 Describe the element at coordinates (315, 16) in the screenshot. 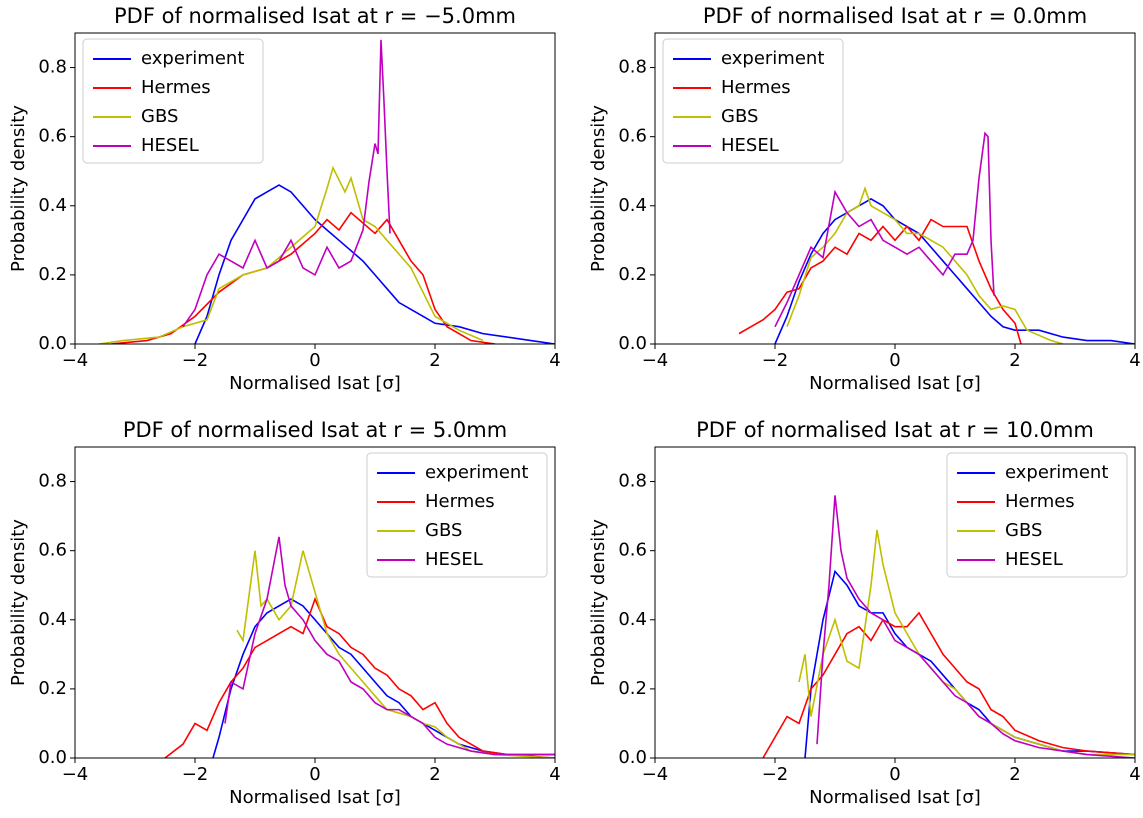

I see `chart-title: PDF of normalised Isat at r = −5.0mm` at that location.